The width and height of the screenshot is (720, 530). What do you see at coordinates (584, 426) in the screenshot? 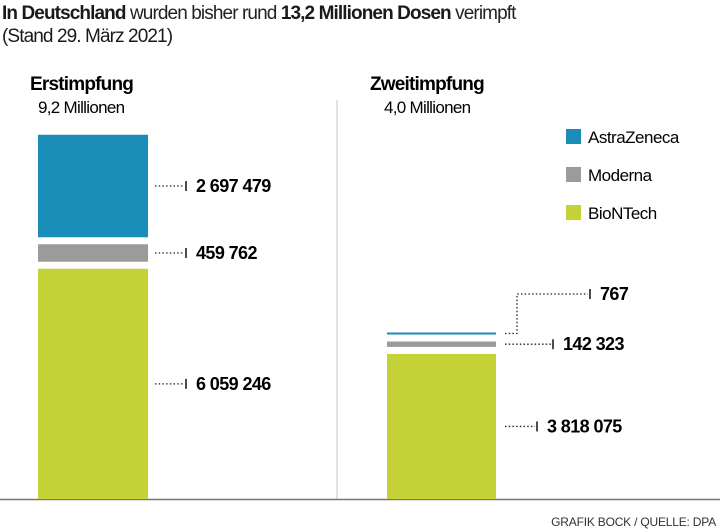
I see `value-label-zweitimpfung-biontech: 3 818 075` at bounding box center [584, 426].